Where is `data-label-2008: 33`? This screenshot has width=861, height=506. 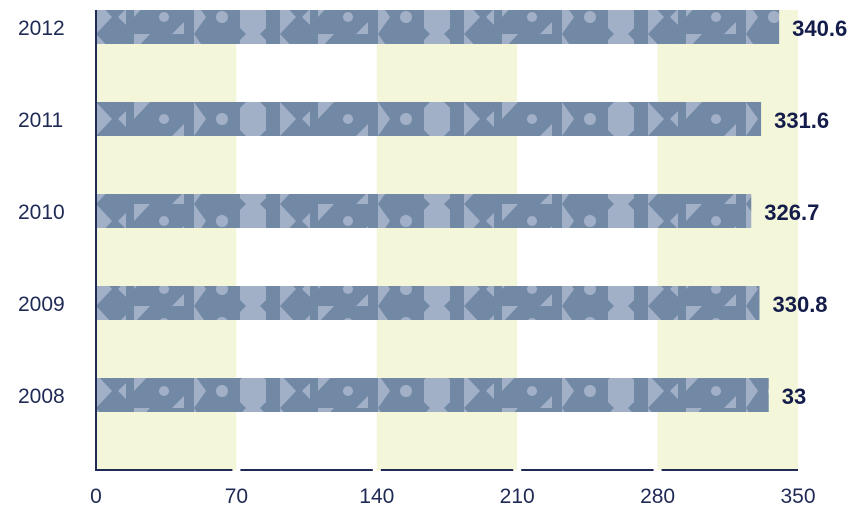
data-label-2008: 33 is located at coordinates (794, 396).